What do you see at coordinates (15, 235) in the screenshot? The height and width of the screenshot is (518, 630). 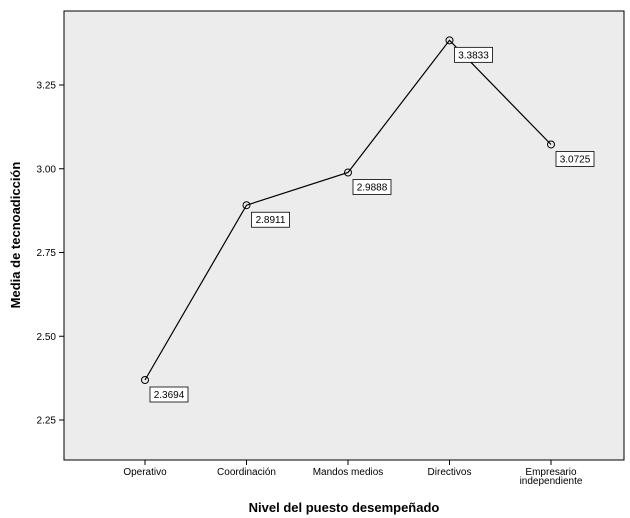 I see `y-axis-title: Media de tecnoadicción` at bounding box center [15, 235].